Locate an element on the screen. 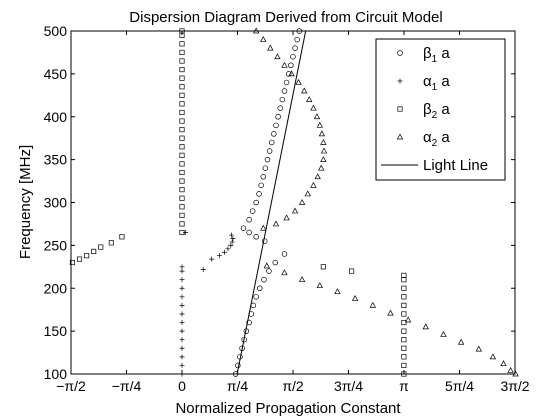 The height and width of the screenshot is (420, 560). y-tick-label: 200 is located at coordinates (56, 288).